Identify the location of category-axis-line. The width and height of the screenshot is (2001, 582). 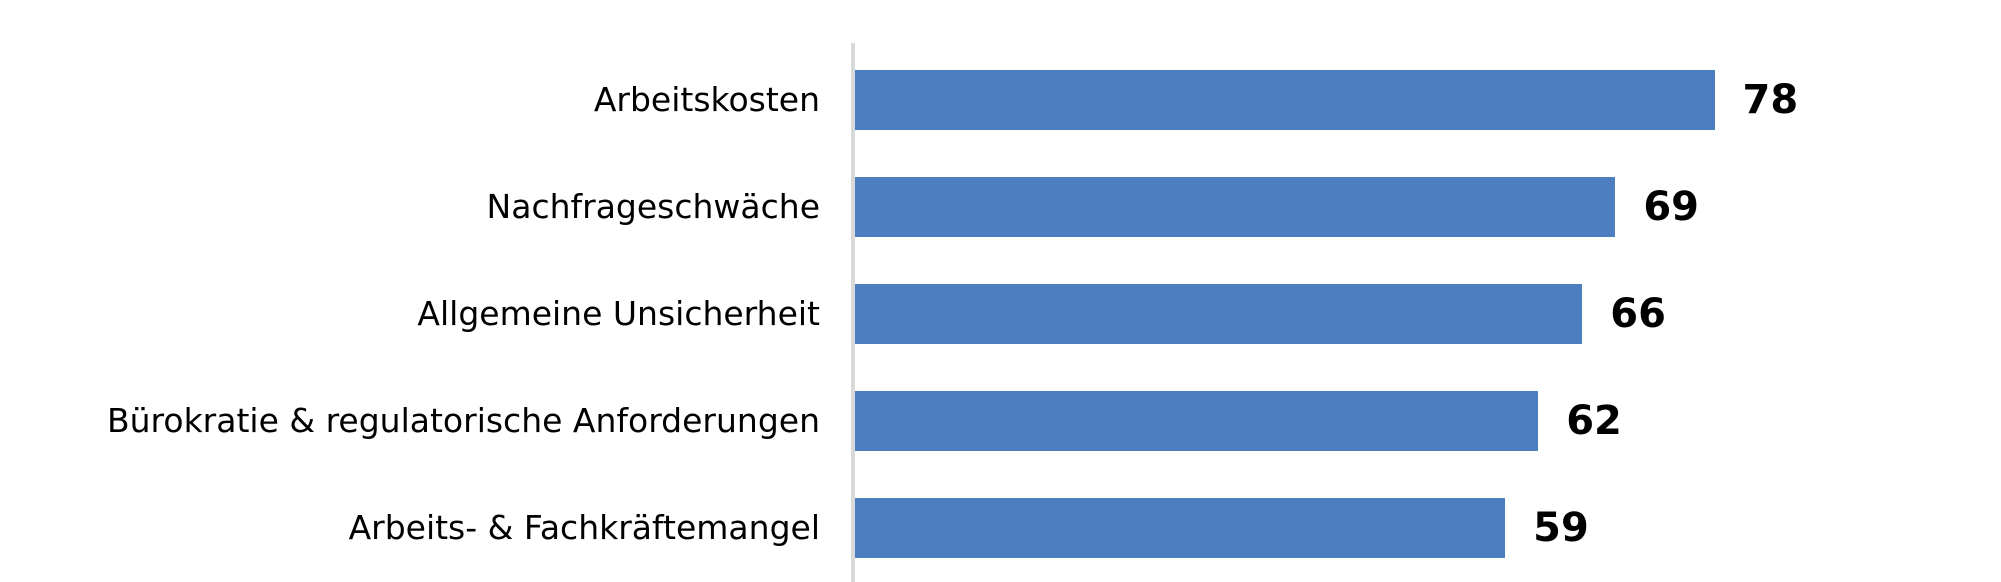
(853, 312).